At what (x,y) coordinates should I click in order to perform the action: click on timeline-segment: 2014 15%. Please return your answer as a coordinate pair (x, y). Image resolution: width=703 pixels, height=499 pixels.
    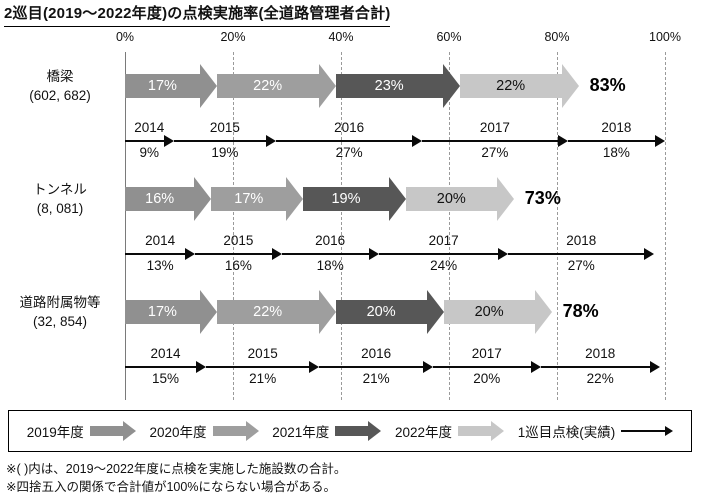
    Looking at the image, I should click on (165, 368).